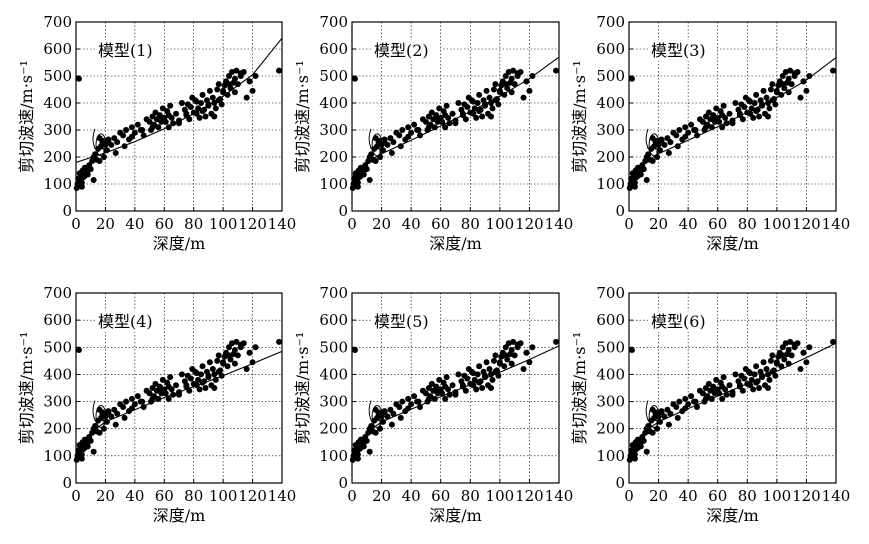 The width and height of the screenshot is (869, 544). What do you see at coordinates (333, 293) in the screenshot?
I see `y-tick-label: 700` at bounding box center [333, 293].